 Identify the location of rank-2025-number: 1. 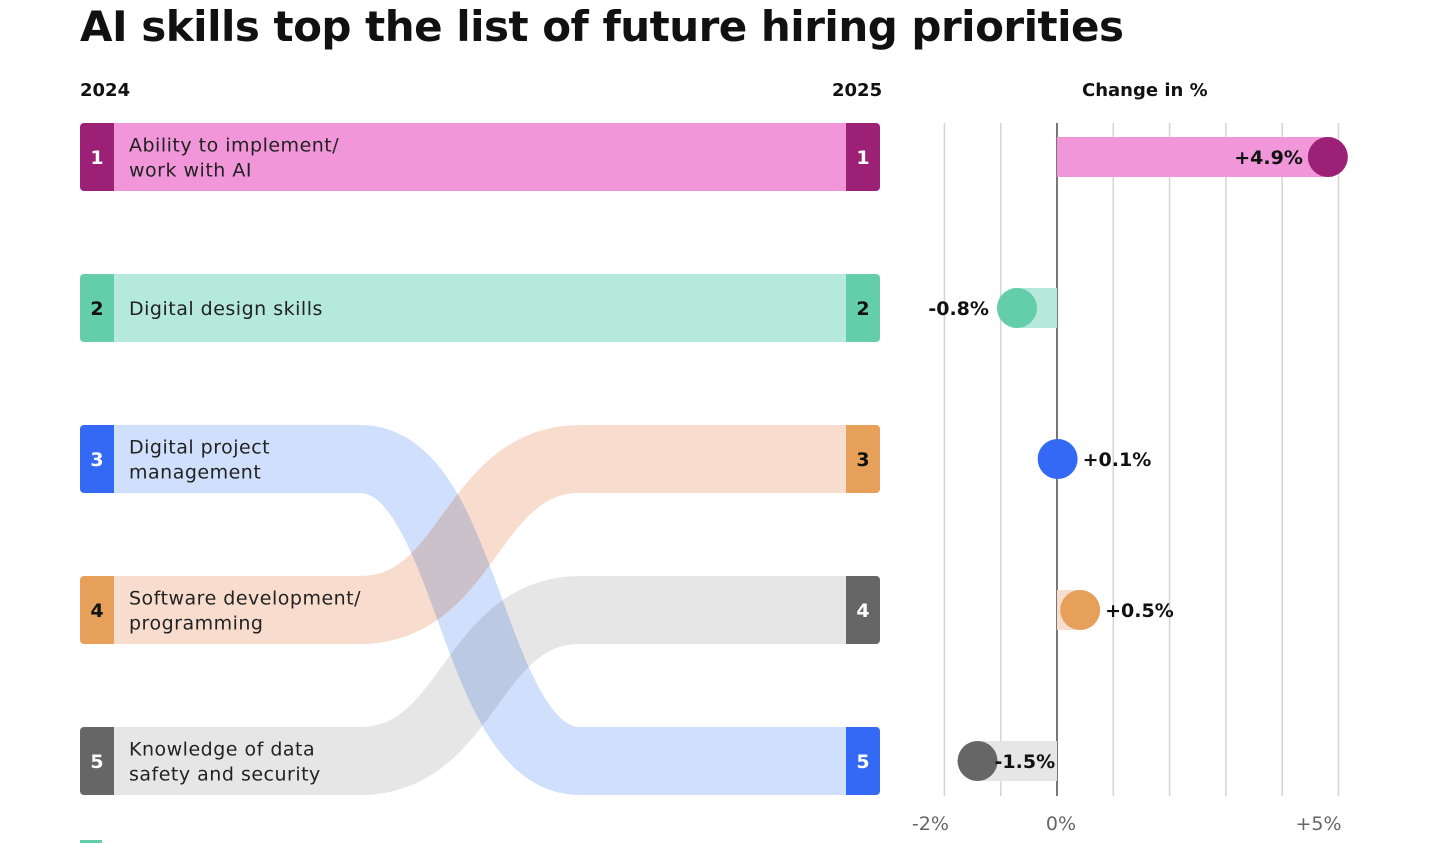
(862, 158).